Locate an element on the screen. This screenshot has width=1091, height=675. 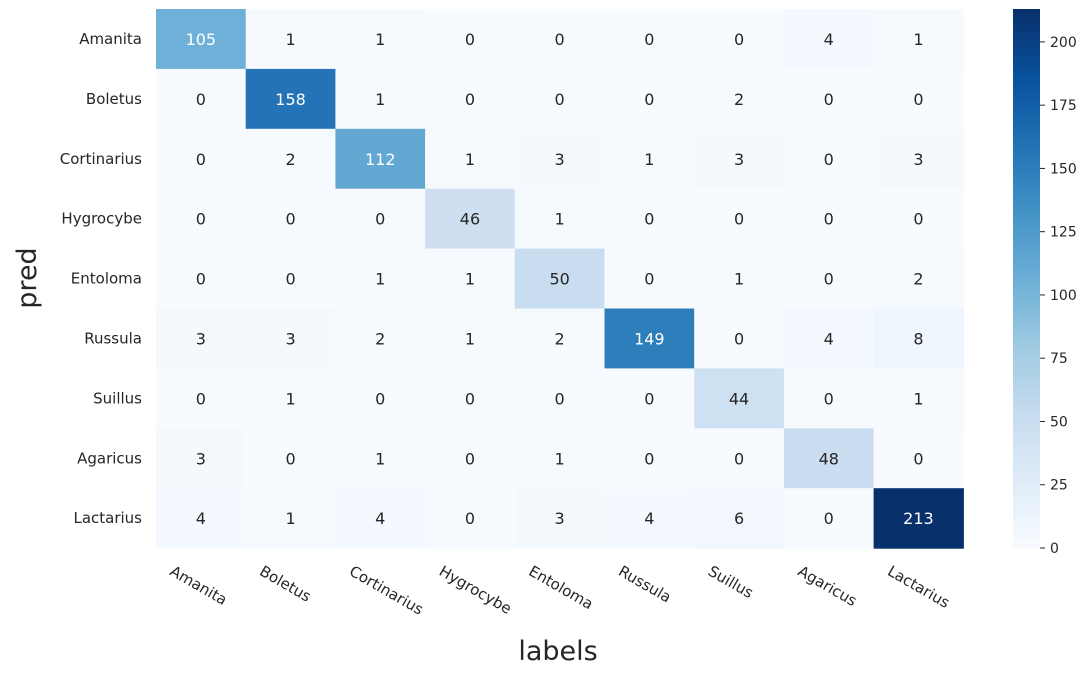
cell-value-label: 213 is located at coordinates (918, 518).